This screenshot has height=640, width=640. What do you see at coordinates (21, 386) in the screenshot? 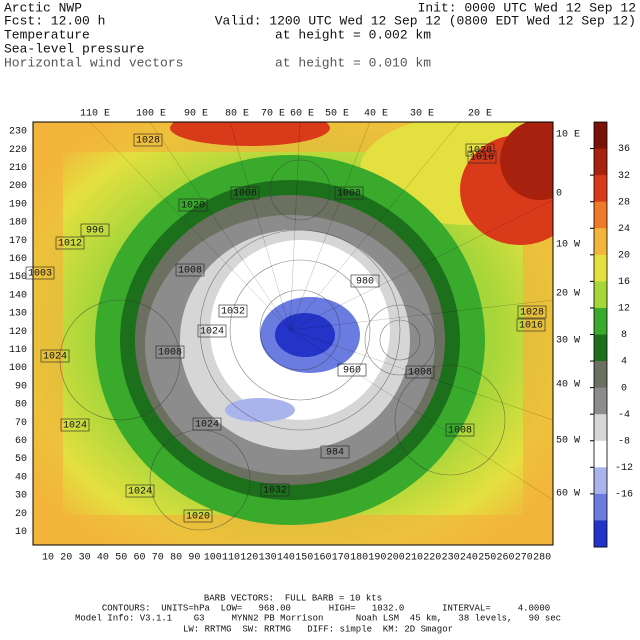
I see `grid-index-label: 90` at bounding box center [21, 386].